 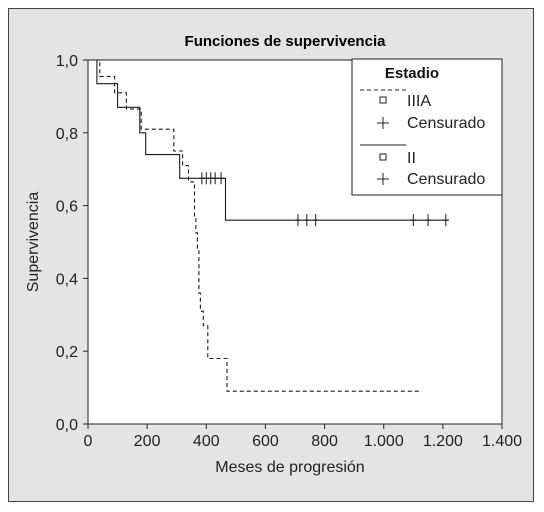 I want to click on x-axis-label: Meses de progresión, so click(x=289, y=467).